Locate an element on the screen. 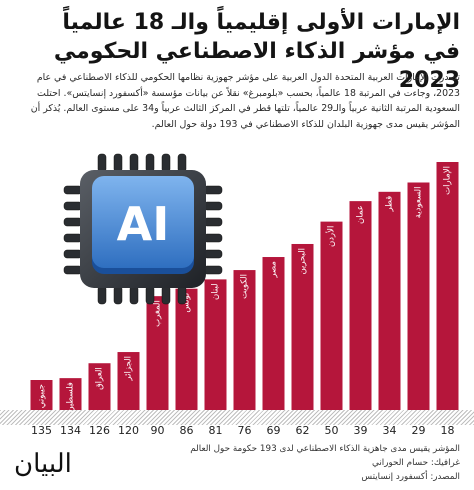  value-label-4: 50 is located at coordinates (332, 430).